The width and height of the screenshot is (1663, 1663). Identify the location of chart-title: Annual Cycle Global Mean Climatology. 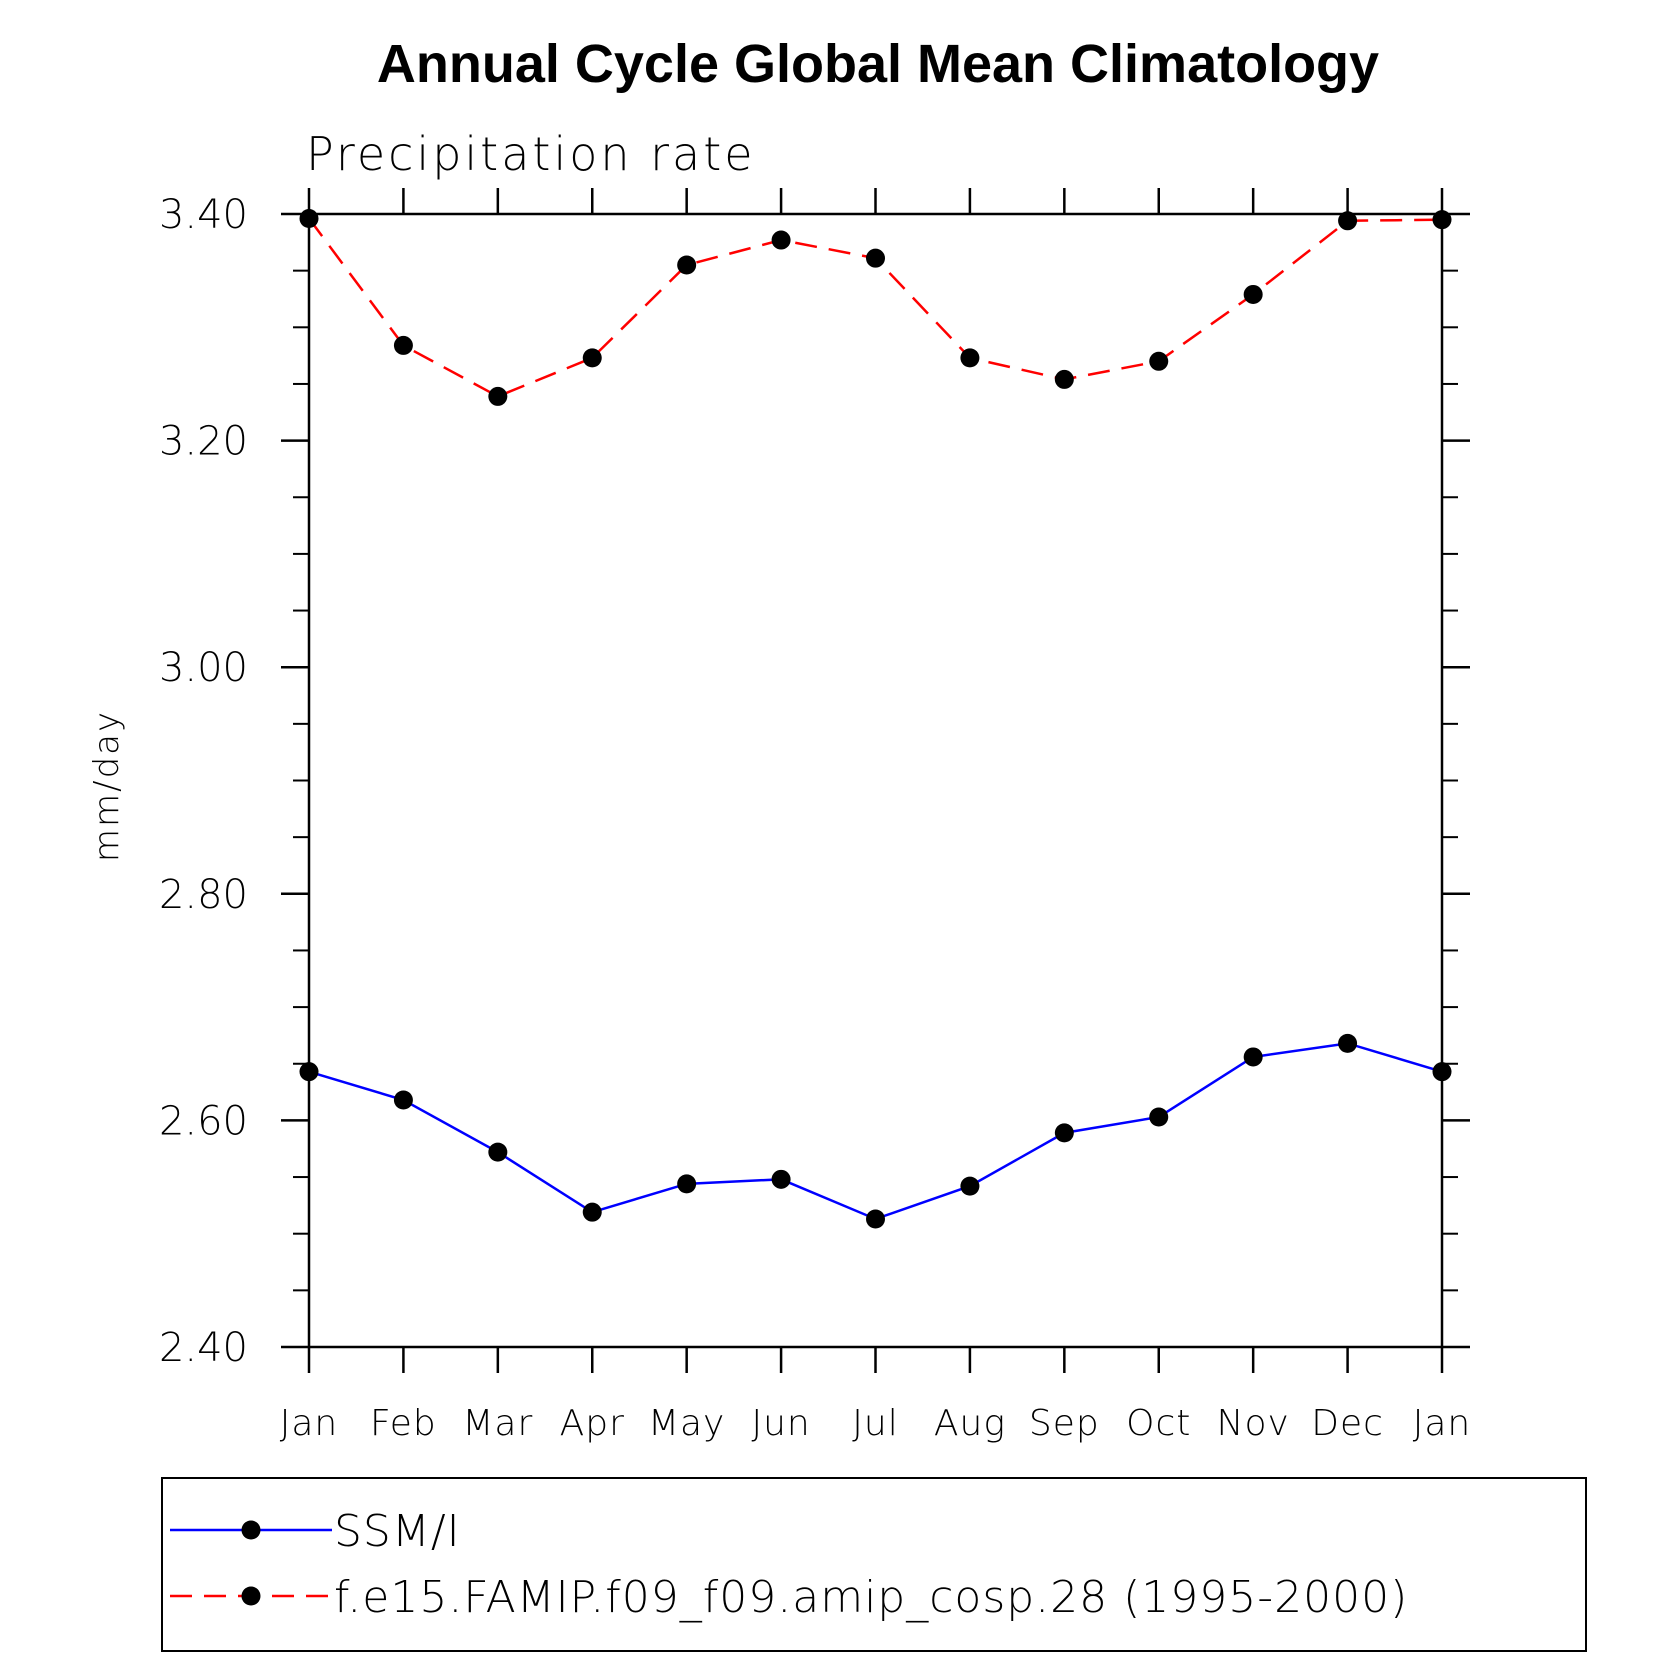
(878, 64).